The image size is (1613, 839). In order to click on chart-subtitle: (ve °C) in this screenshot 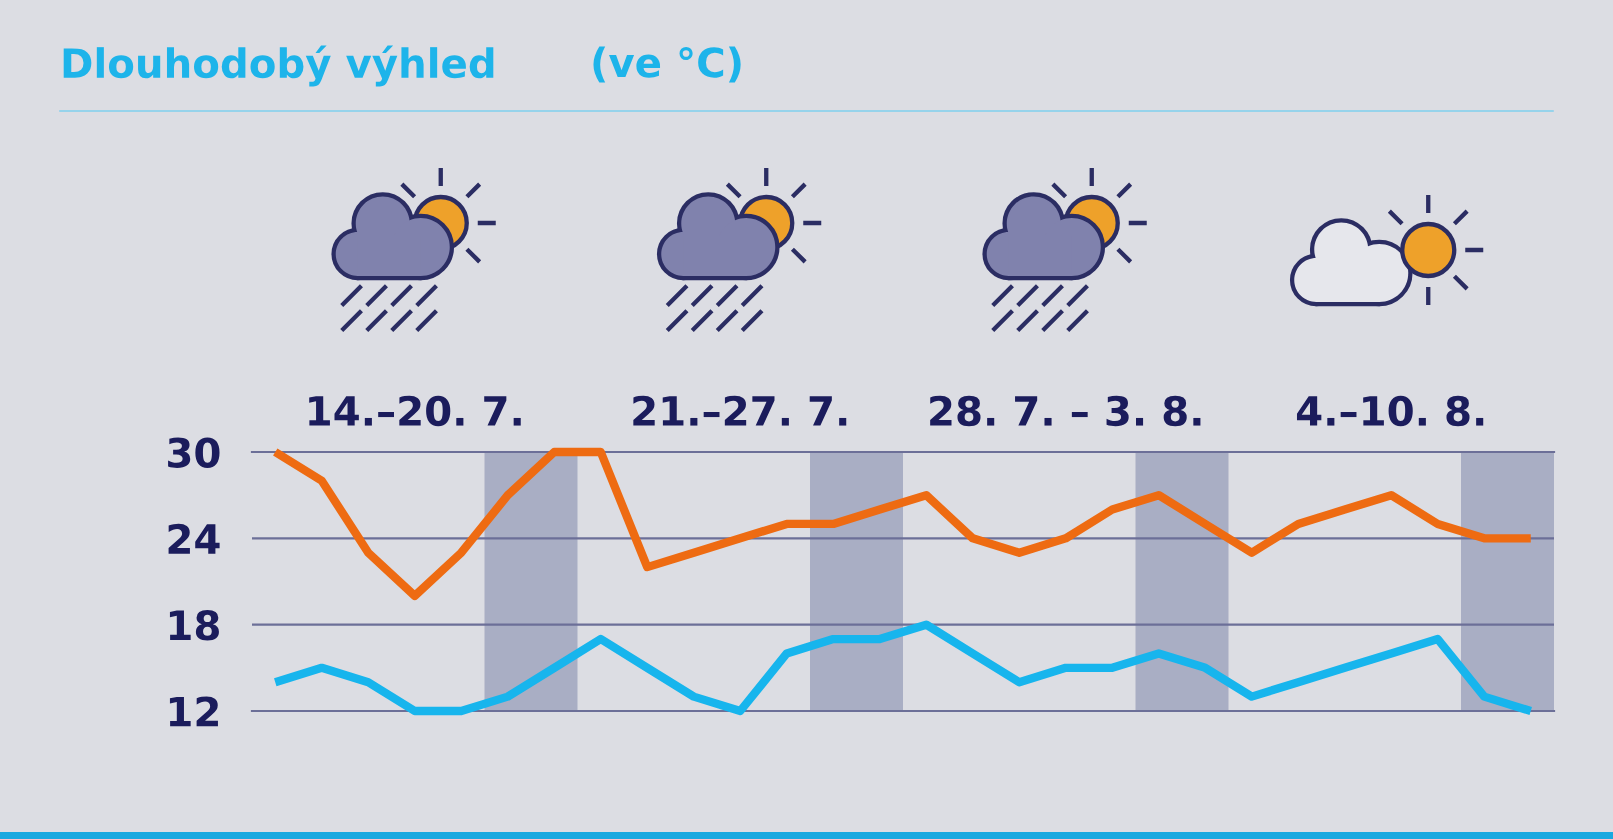, I will do `click(667, 64)`.